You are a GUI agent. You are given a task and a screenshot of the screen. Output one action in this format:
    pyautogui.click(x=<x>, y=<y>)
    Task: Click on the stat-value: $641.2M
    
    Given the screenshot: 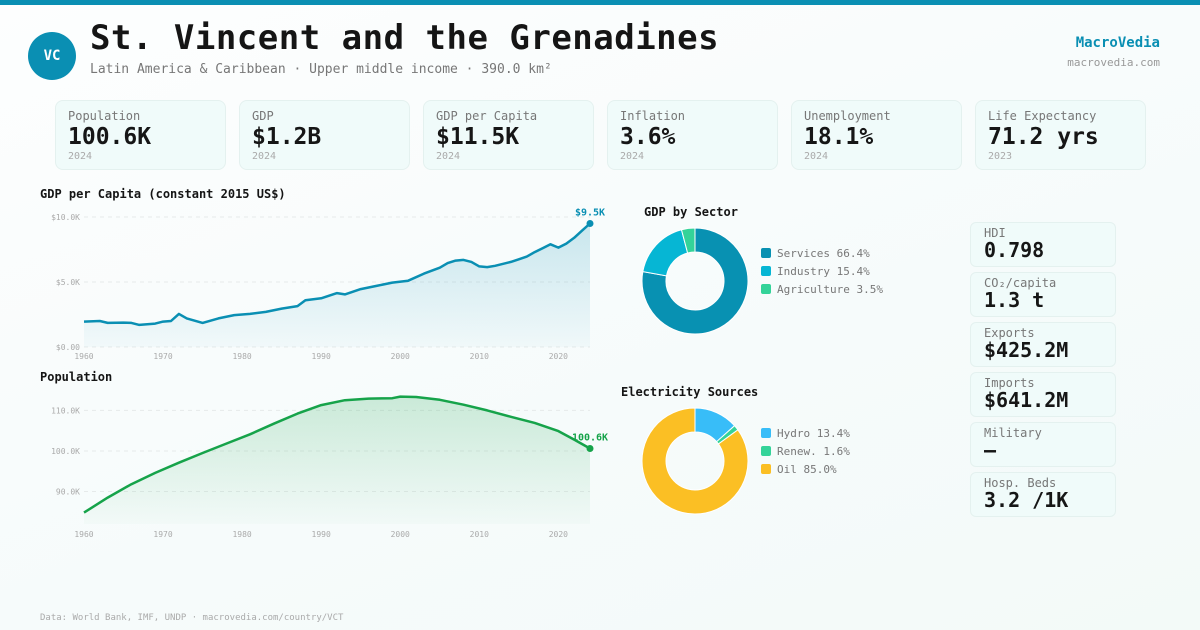 What is the action you would take?
    pyautogui.click(x=1026, y=400)
    